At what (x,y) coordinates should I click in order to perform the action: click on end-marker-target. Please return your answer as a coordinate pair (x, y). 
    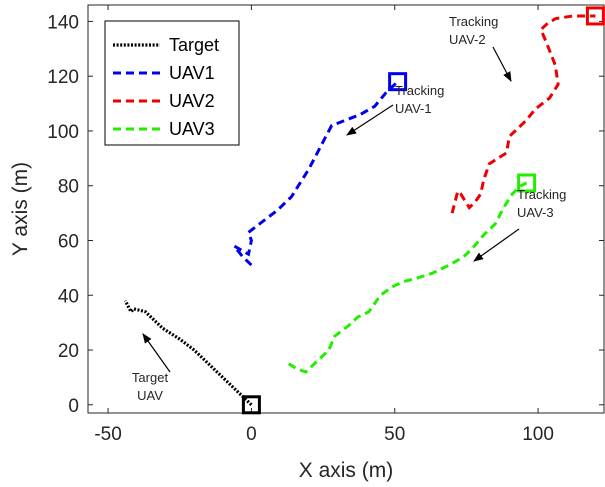
    Looking at the image, I should click on (251, 405).